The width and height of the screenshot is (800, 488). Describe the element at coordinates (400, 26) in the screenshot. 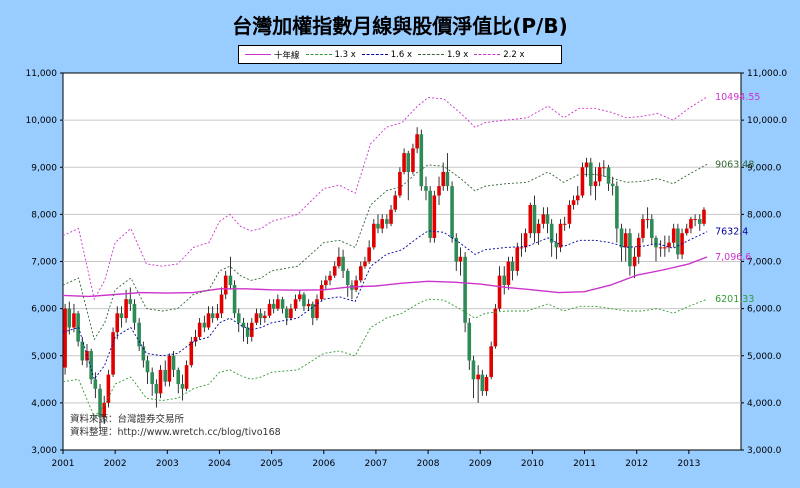

I see `chart-title: 台灣加權指數月線與股價淨值比(P/B)` at that location.